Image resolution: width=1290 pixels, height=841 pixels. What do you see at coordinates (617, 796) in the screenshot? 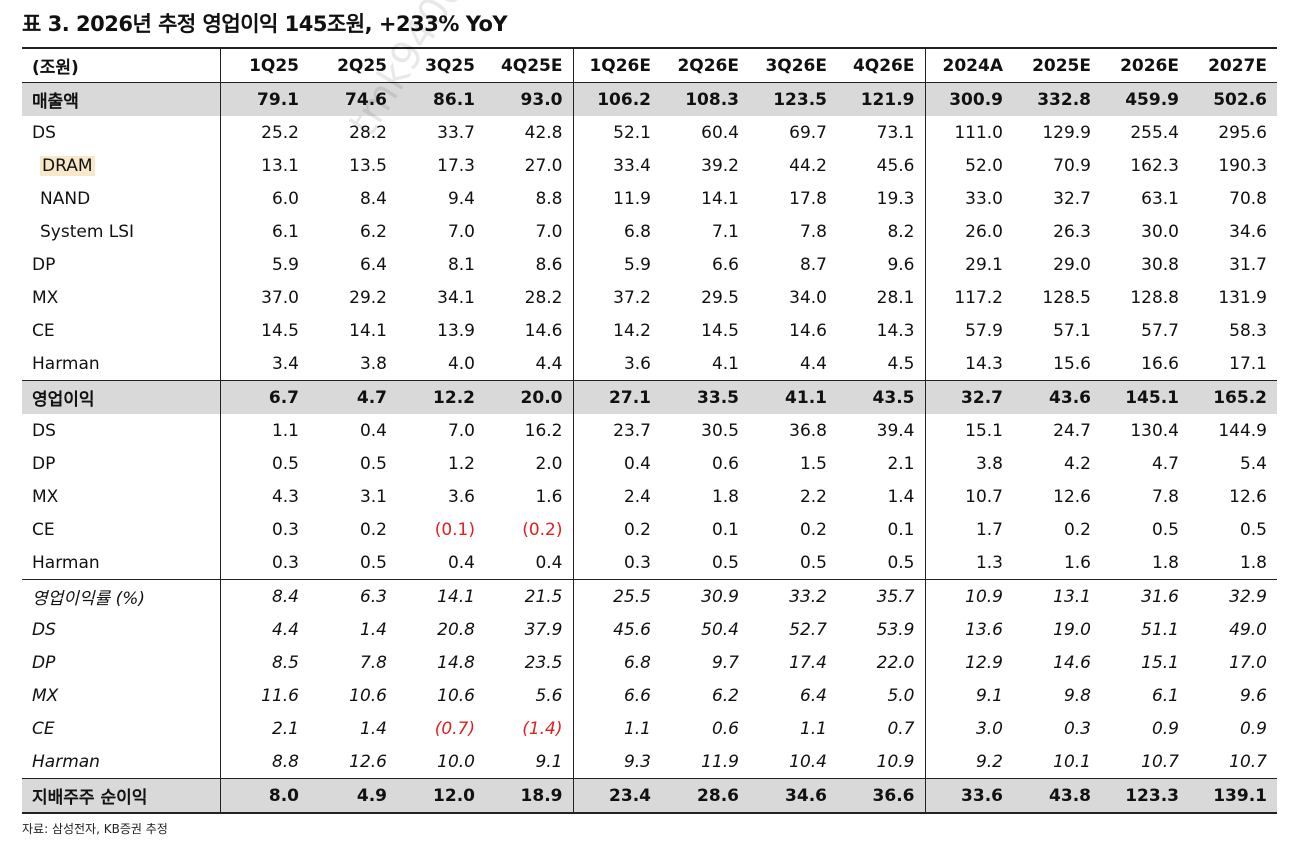
I see `table-cell: 23.4` at bounding box center [617, 796].